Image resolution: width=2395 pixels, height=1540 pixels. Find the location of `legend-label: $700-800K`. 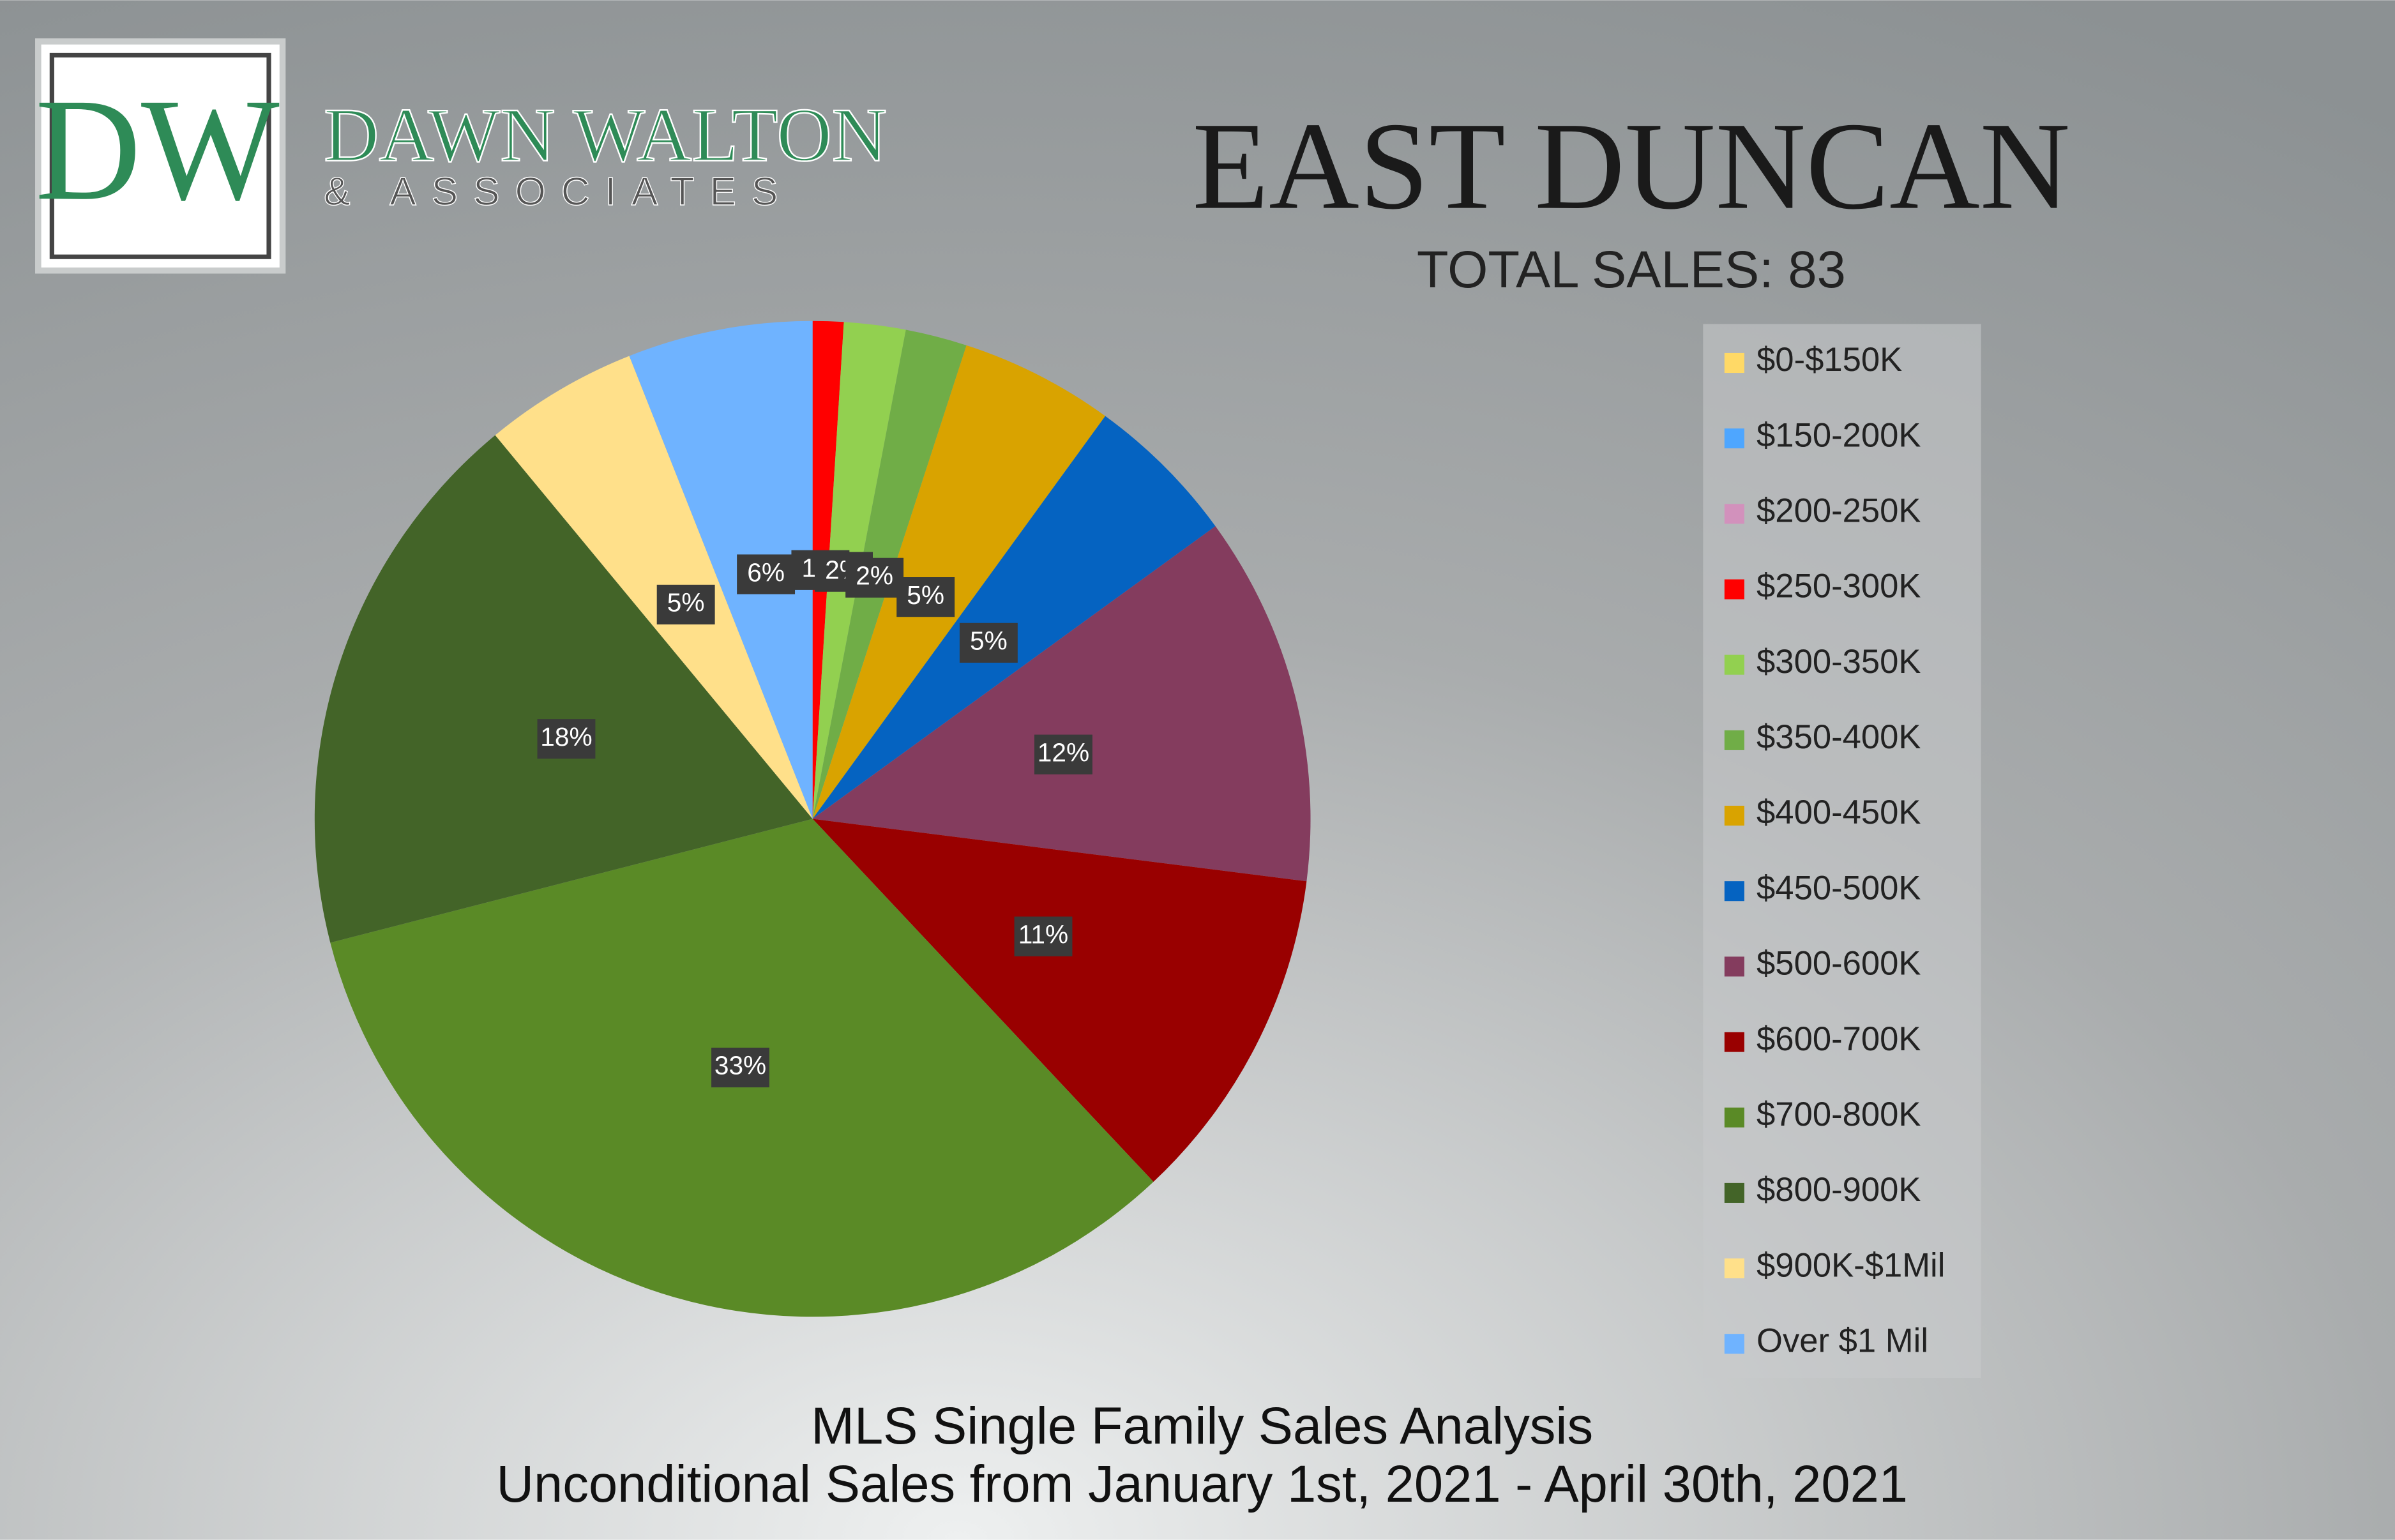

legend-label: $700-800K is located at coordinates (1839, 1114).